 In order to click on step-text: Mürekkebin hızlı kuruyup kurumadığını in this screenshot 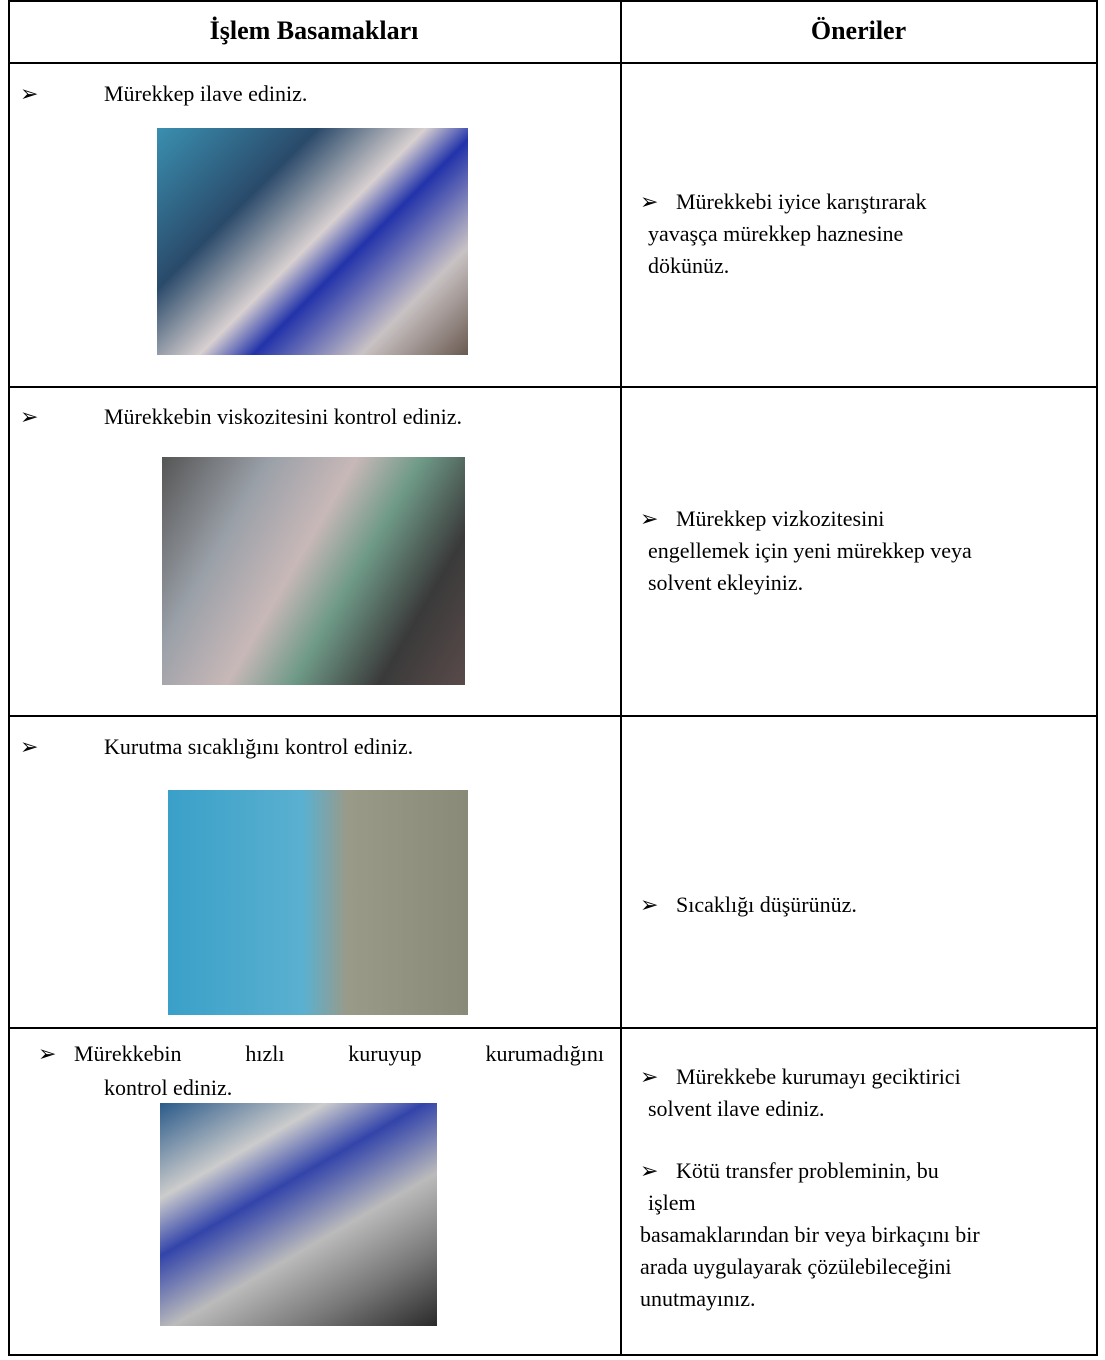, I will do `click(339, 1053)`.